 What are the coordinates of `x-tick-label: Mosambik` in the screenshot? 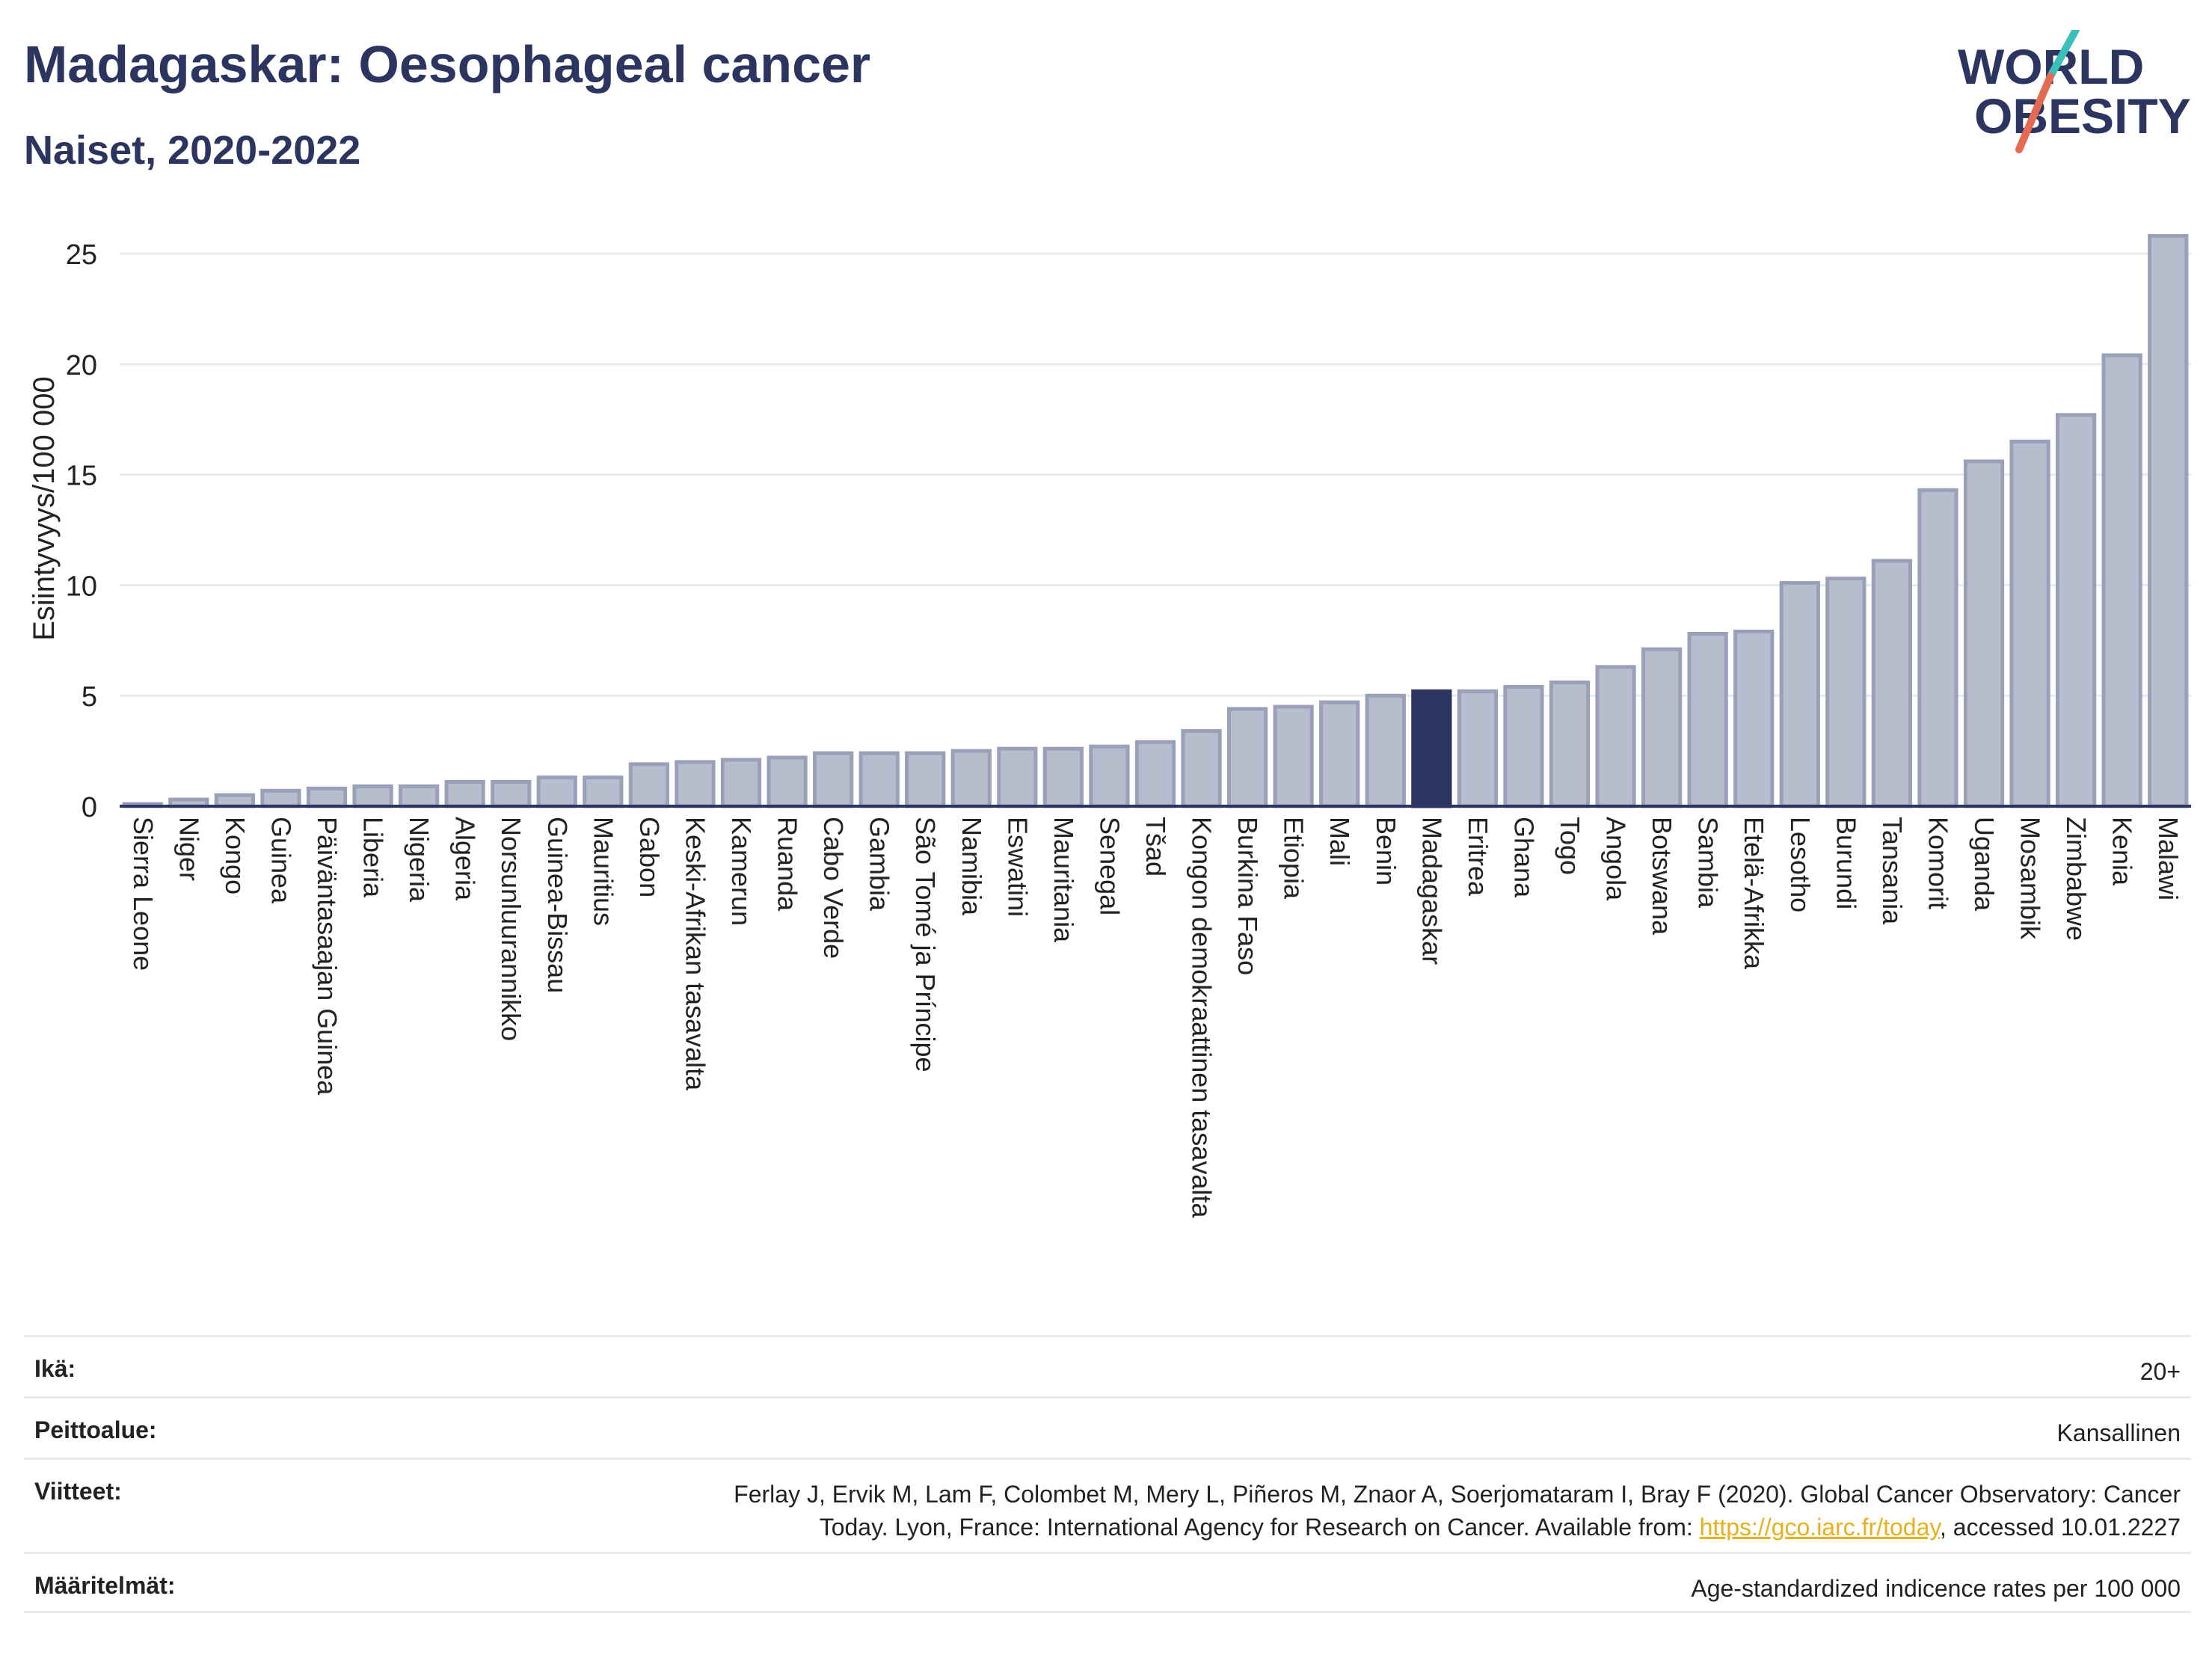 It's located at (2030, 878).